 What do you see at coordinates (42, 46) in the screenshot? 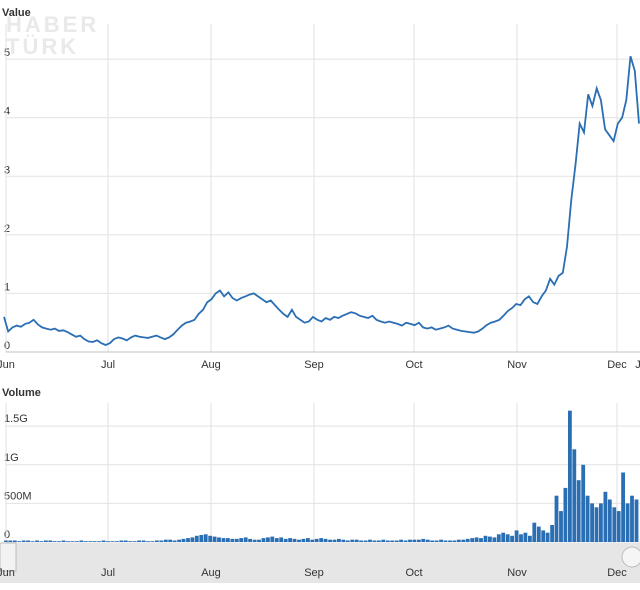
I see `watermark-line-2: TÜRK` at bounding box center [42, 46].